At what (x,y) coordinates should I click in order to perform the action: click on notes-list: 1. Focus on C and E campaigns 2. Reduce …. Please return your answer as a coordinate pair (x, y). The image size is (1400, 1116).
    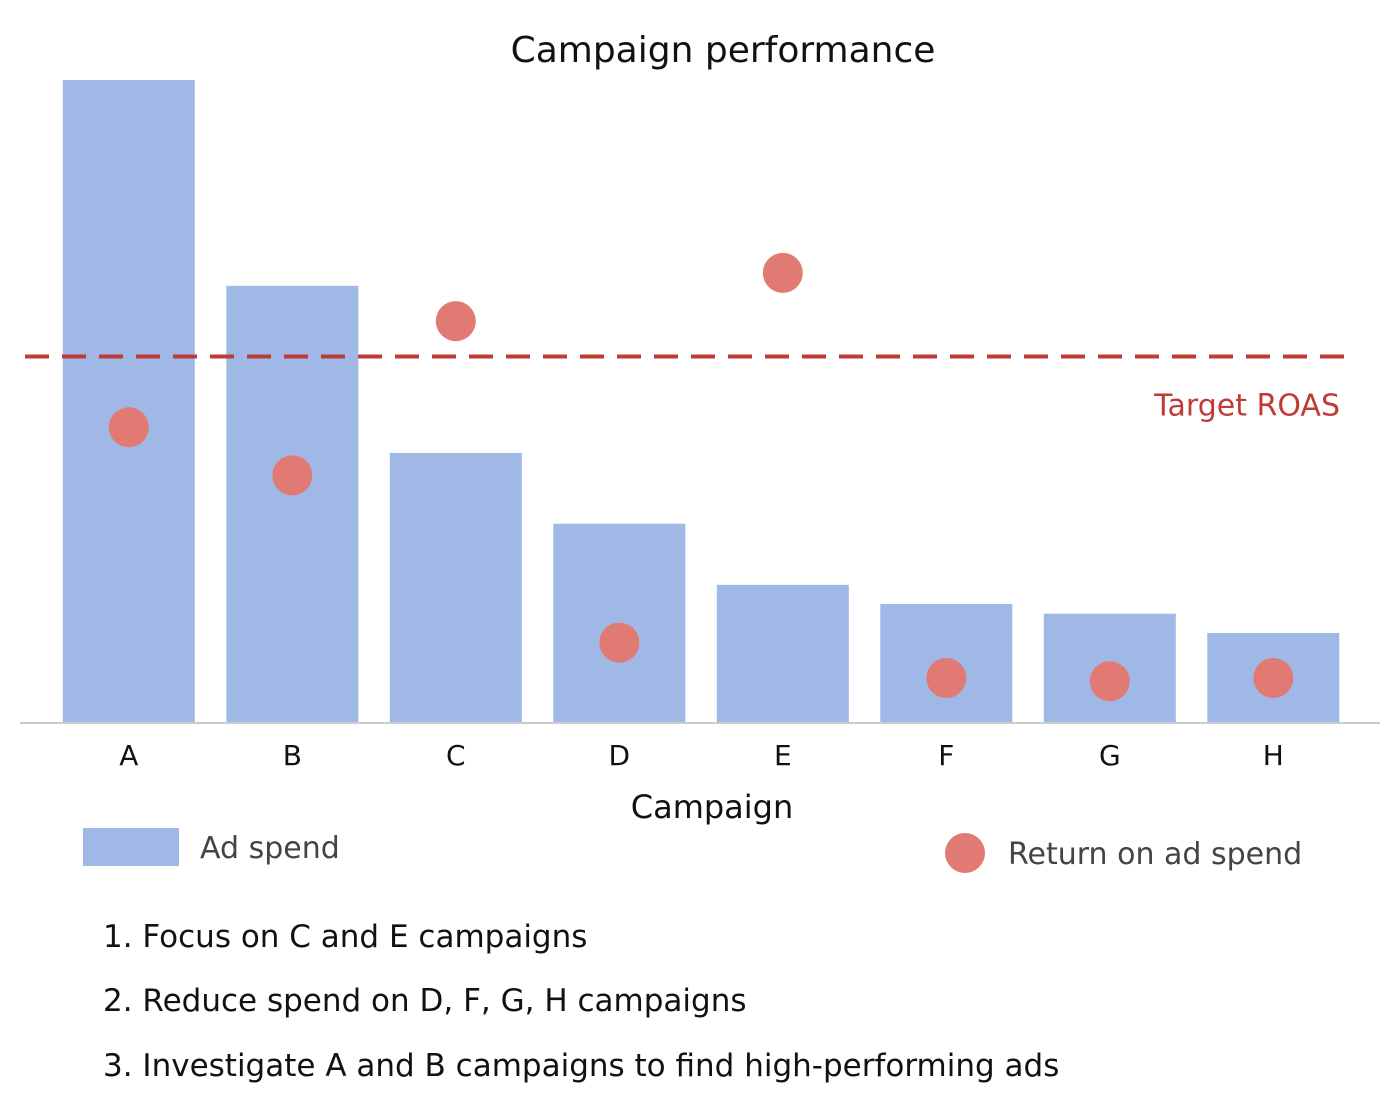
    Looking at the image, I should click on (581, 1001).